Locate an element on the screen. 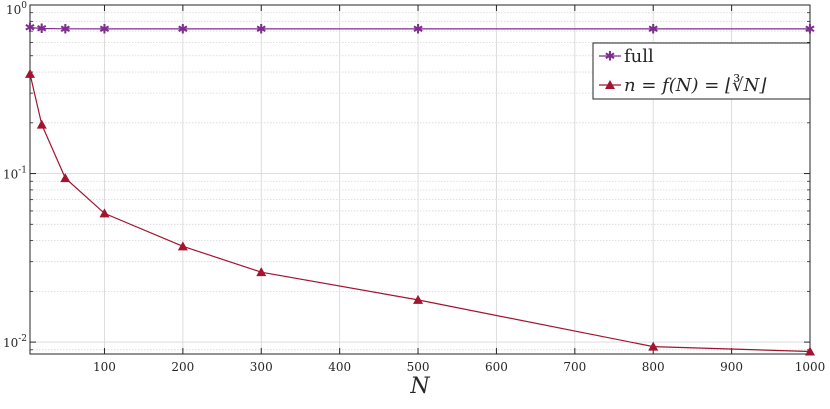 The height and width of the screenshot is (409, 830). x-tick-label: 300 is located at coordinates (261, 367).